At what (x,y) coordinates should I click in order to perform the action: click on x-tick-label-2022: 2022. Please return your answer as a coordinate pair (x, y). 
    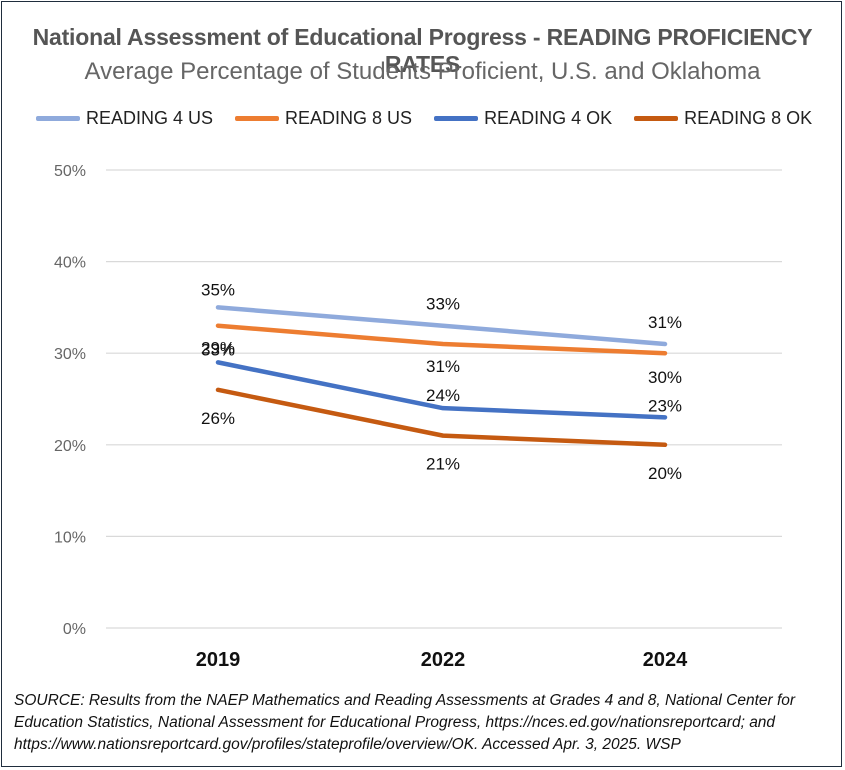
    Looking at the image, I should click on (443, 660).